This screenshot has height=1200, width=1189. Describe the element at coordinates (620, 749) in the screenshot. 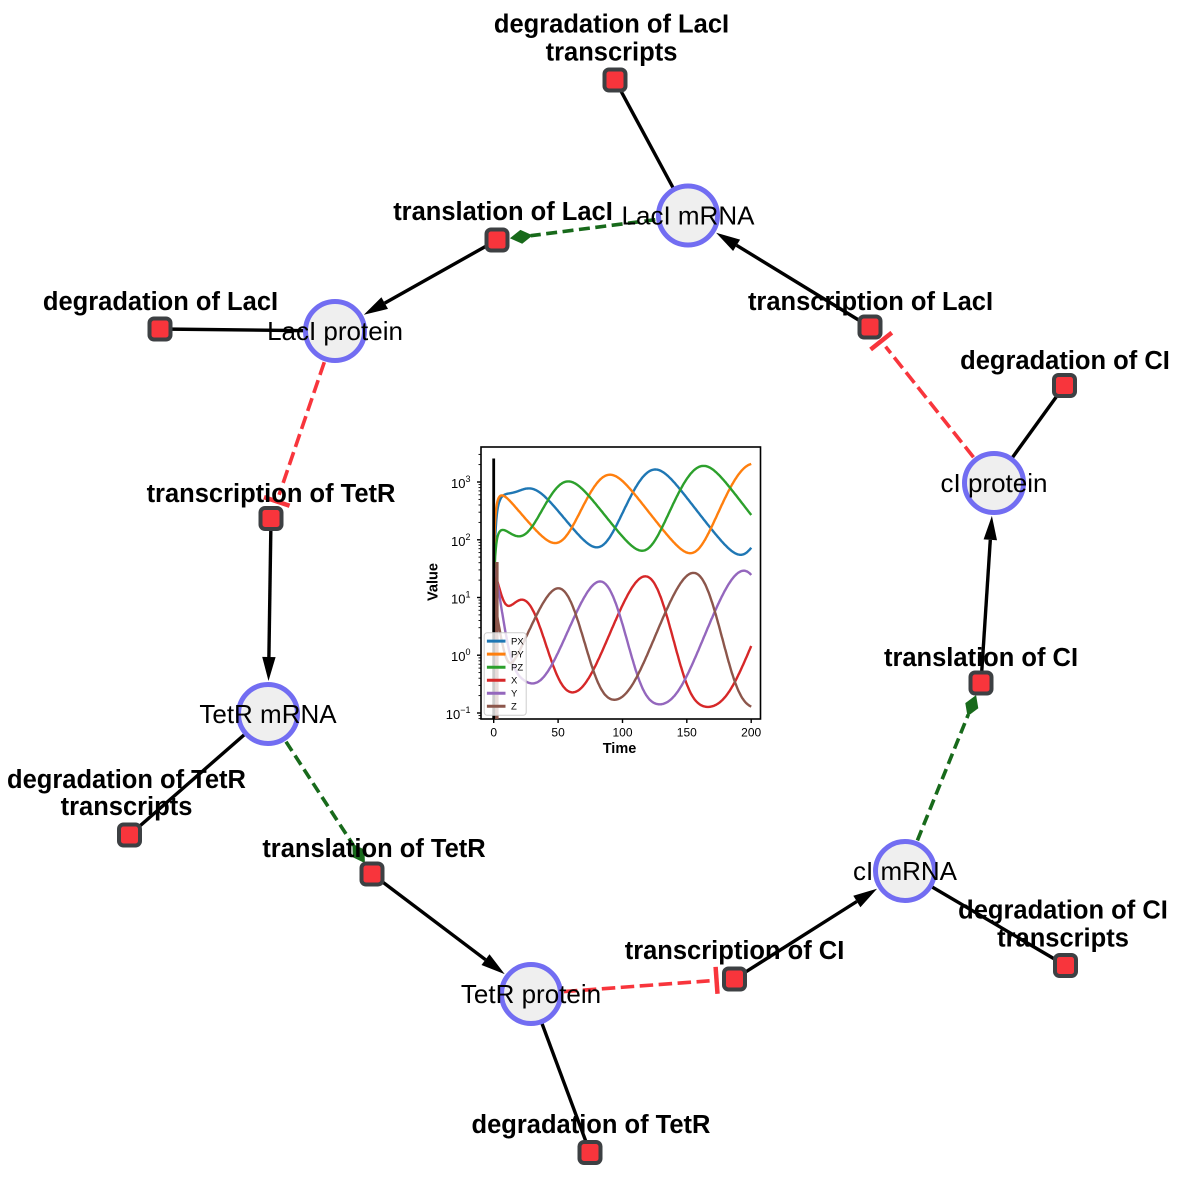

I see `svg-text: Time` at that location.